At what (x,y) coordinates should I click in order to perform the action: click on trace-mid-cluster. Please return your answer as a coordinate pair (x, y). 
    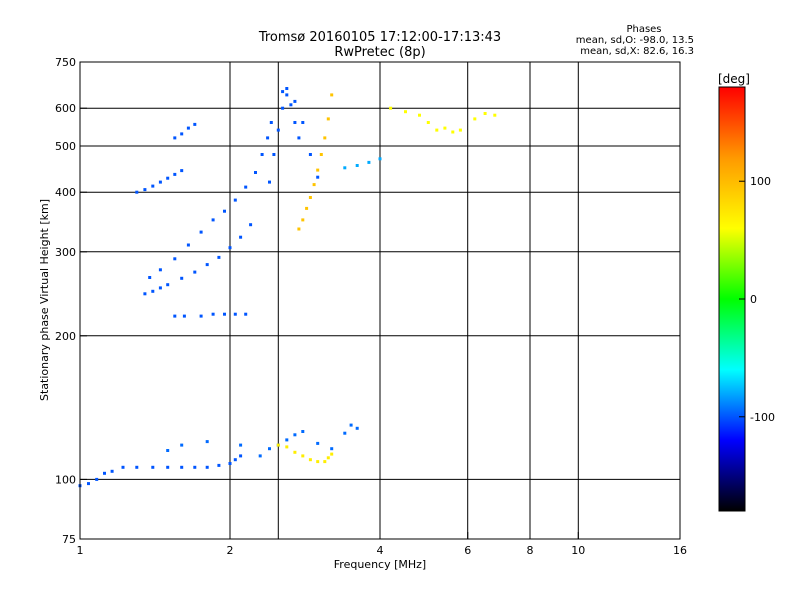
    Looking at the image, I should click on (210, 315).